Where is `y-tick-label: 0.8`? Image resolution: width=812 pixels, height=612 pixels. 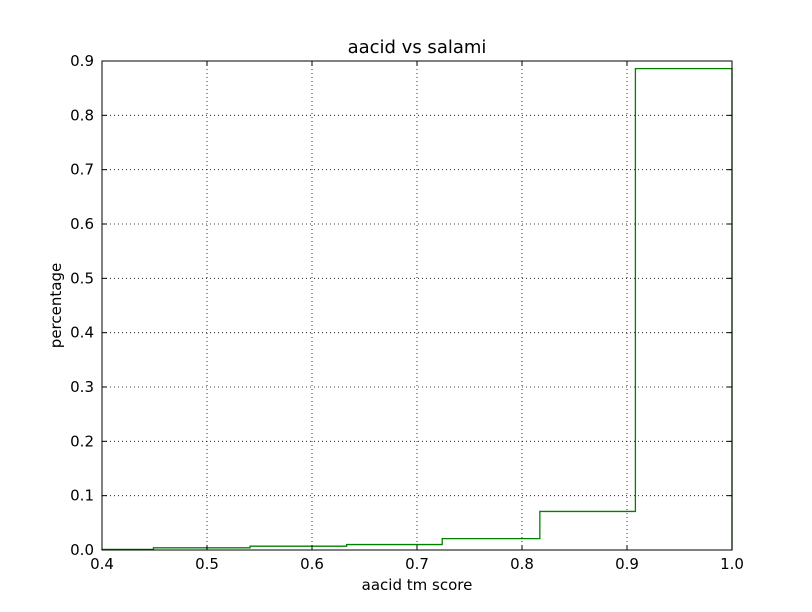
y-tick-label: 0.8 is located at coordinates (82, 115).